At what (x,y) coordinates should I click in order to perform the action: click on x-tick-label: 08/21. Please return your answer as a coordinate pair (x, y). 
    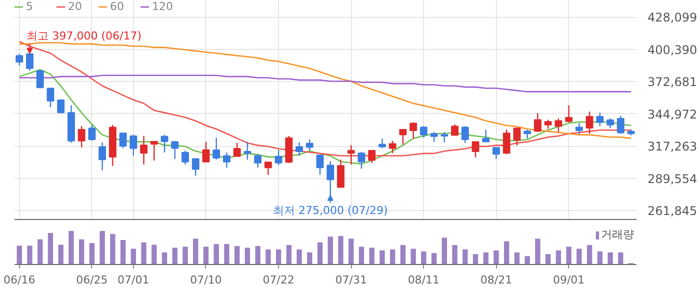
    Looking at the image, I should click on (496, 280).